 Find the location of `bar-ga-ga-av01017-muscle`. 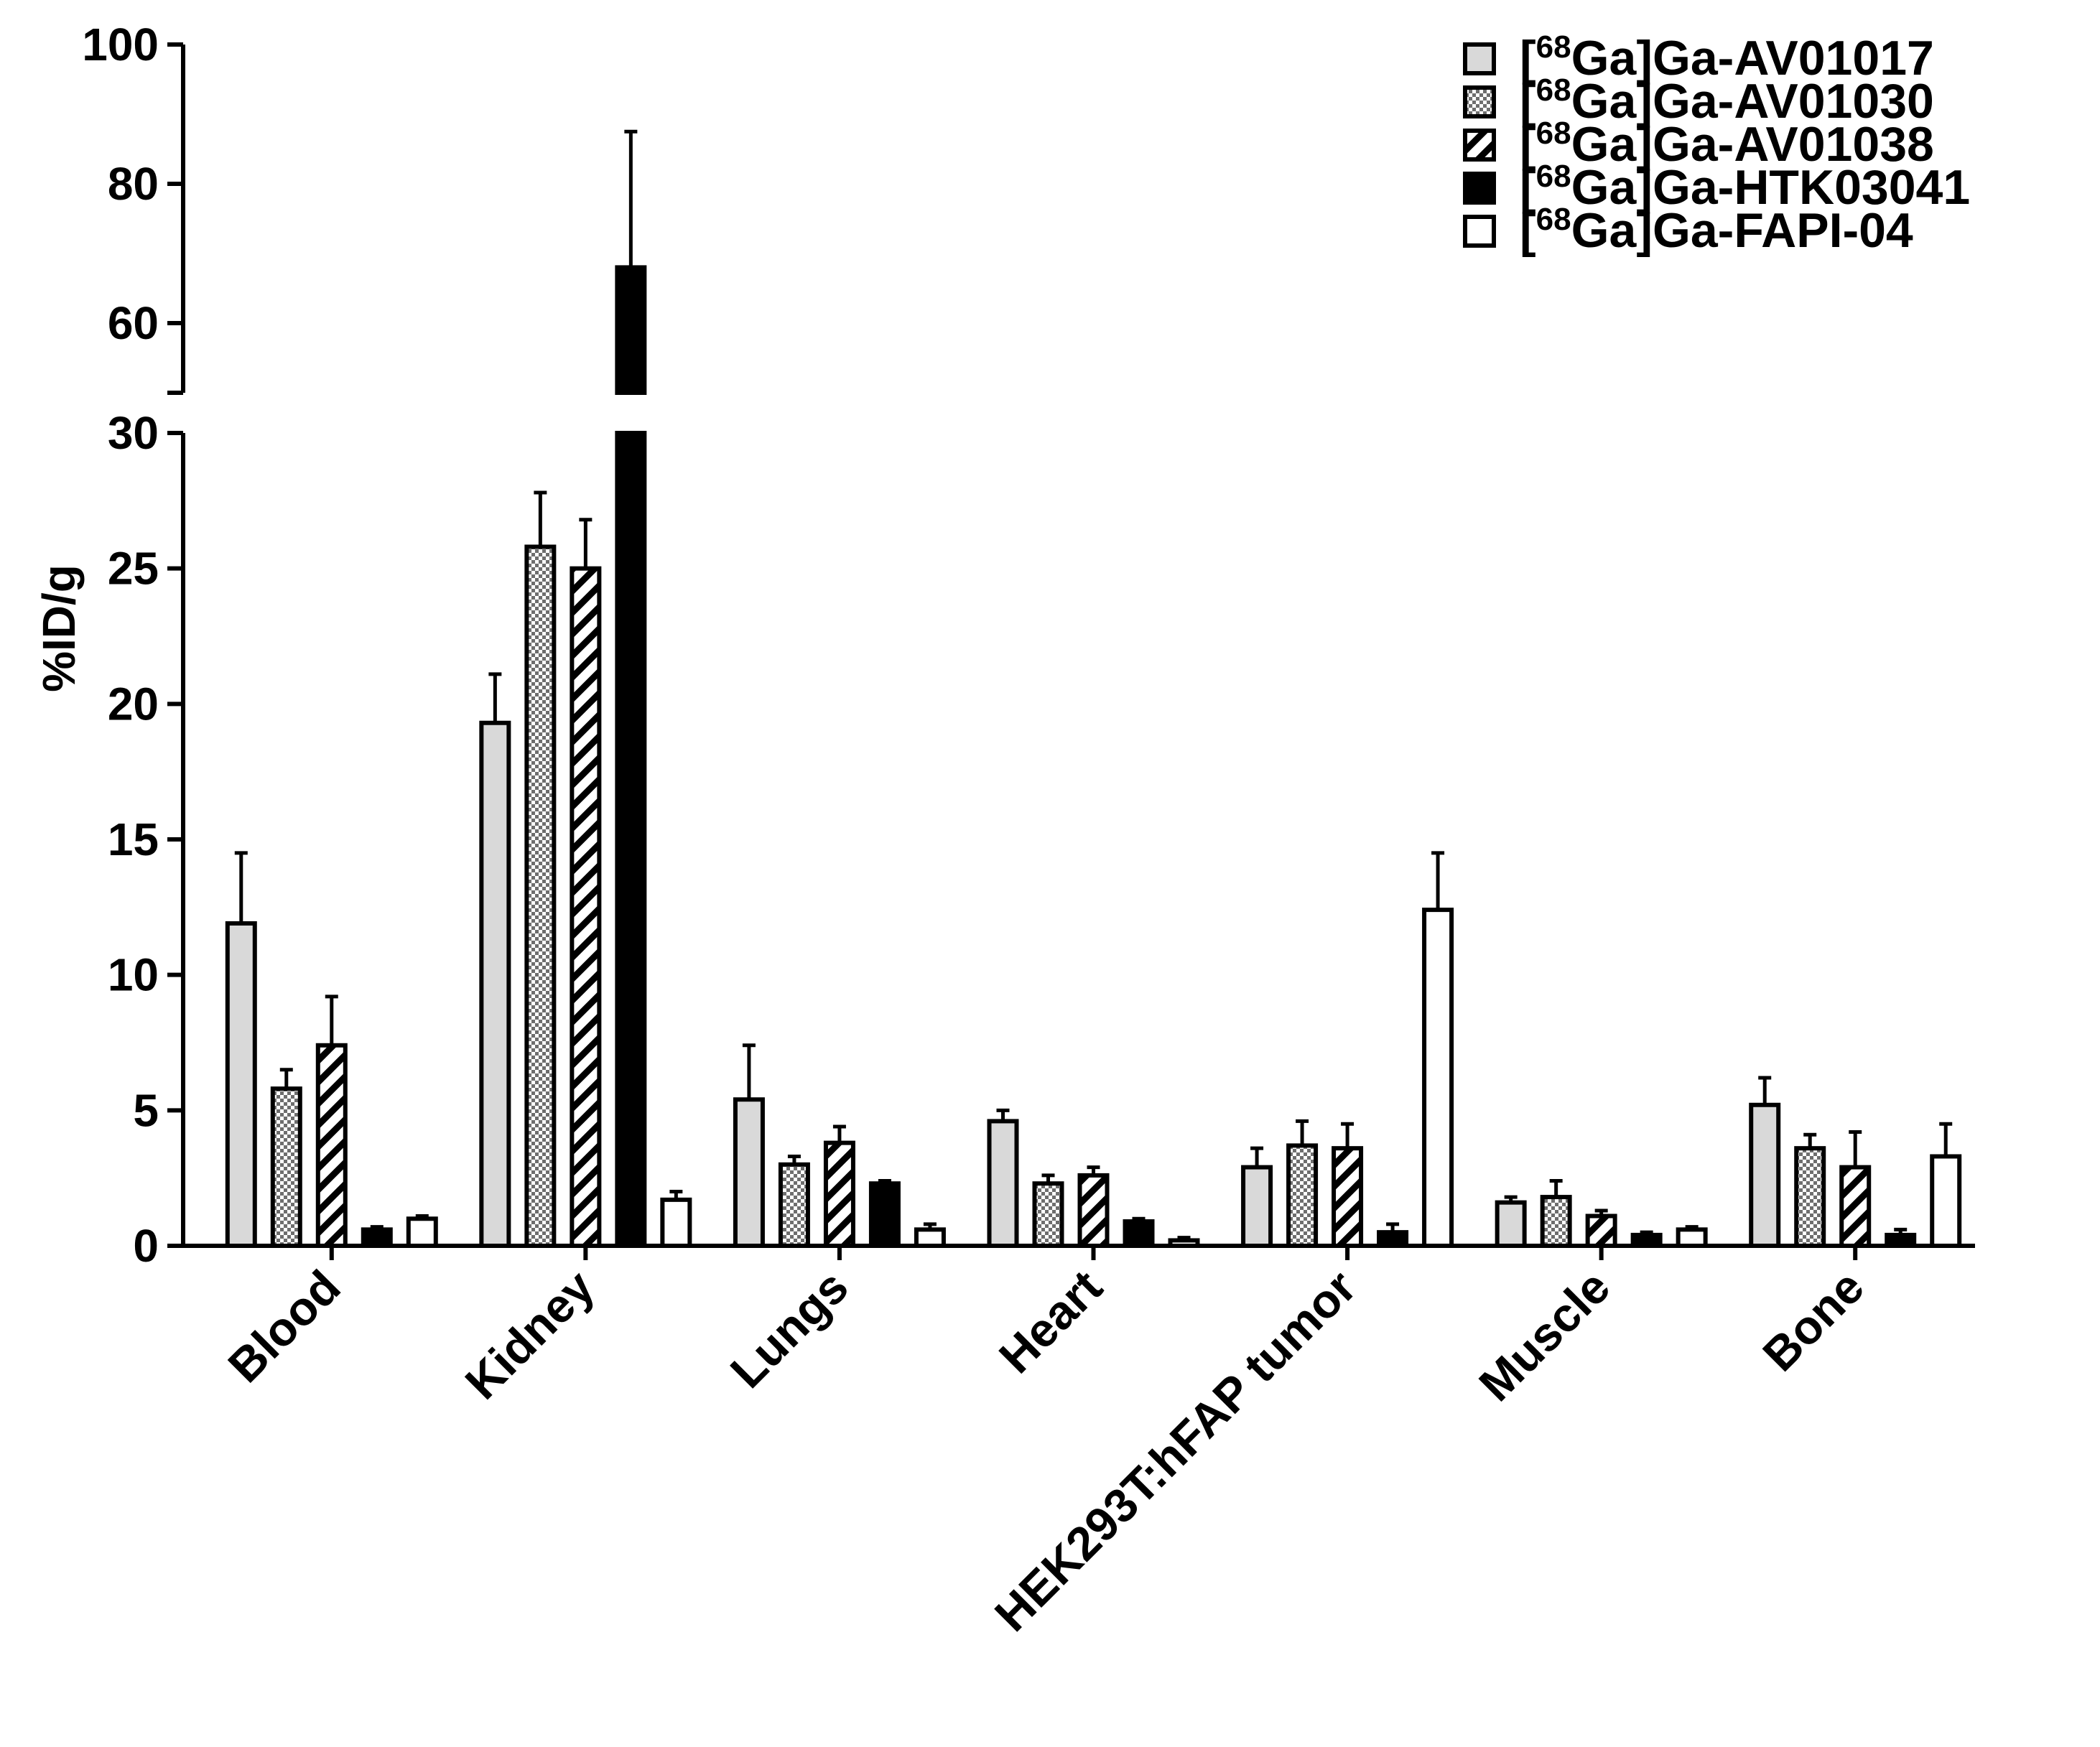

bar-ga-ga-av01017-muscle is located at coordinates (1511, 1224).